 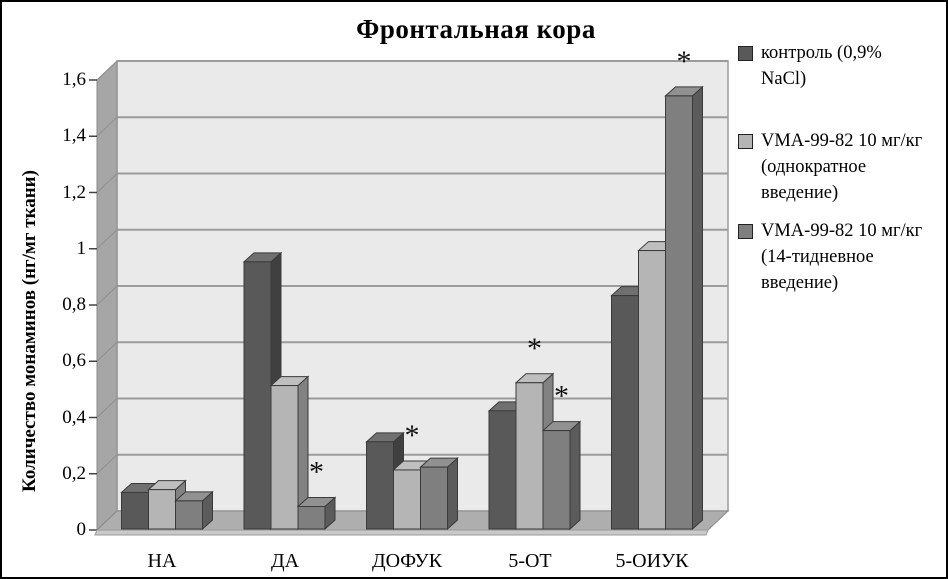 I want to click on x-category-label: НА, so click(x=162, y=561).